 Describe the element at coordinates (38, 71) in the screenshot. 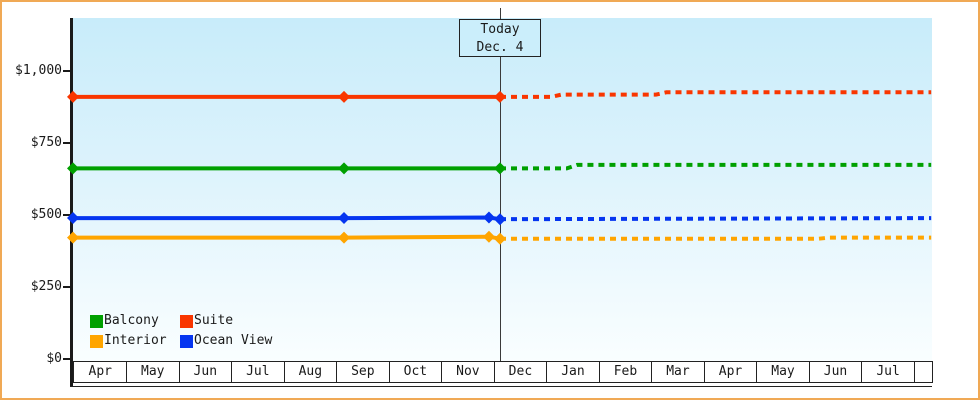

I see `y-tick-label: $1,000` at that location.